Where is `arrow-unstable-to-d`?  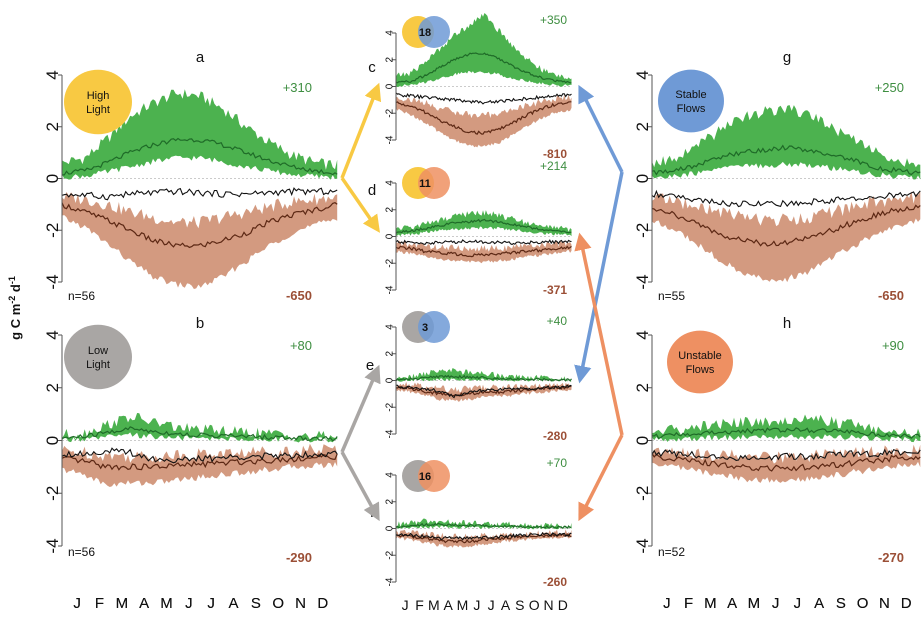
arrow-unstable-to-d is located at coordinates (599, 334).